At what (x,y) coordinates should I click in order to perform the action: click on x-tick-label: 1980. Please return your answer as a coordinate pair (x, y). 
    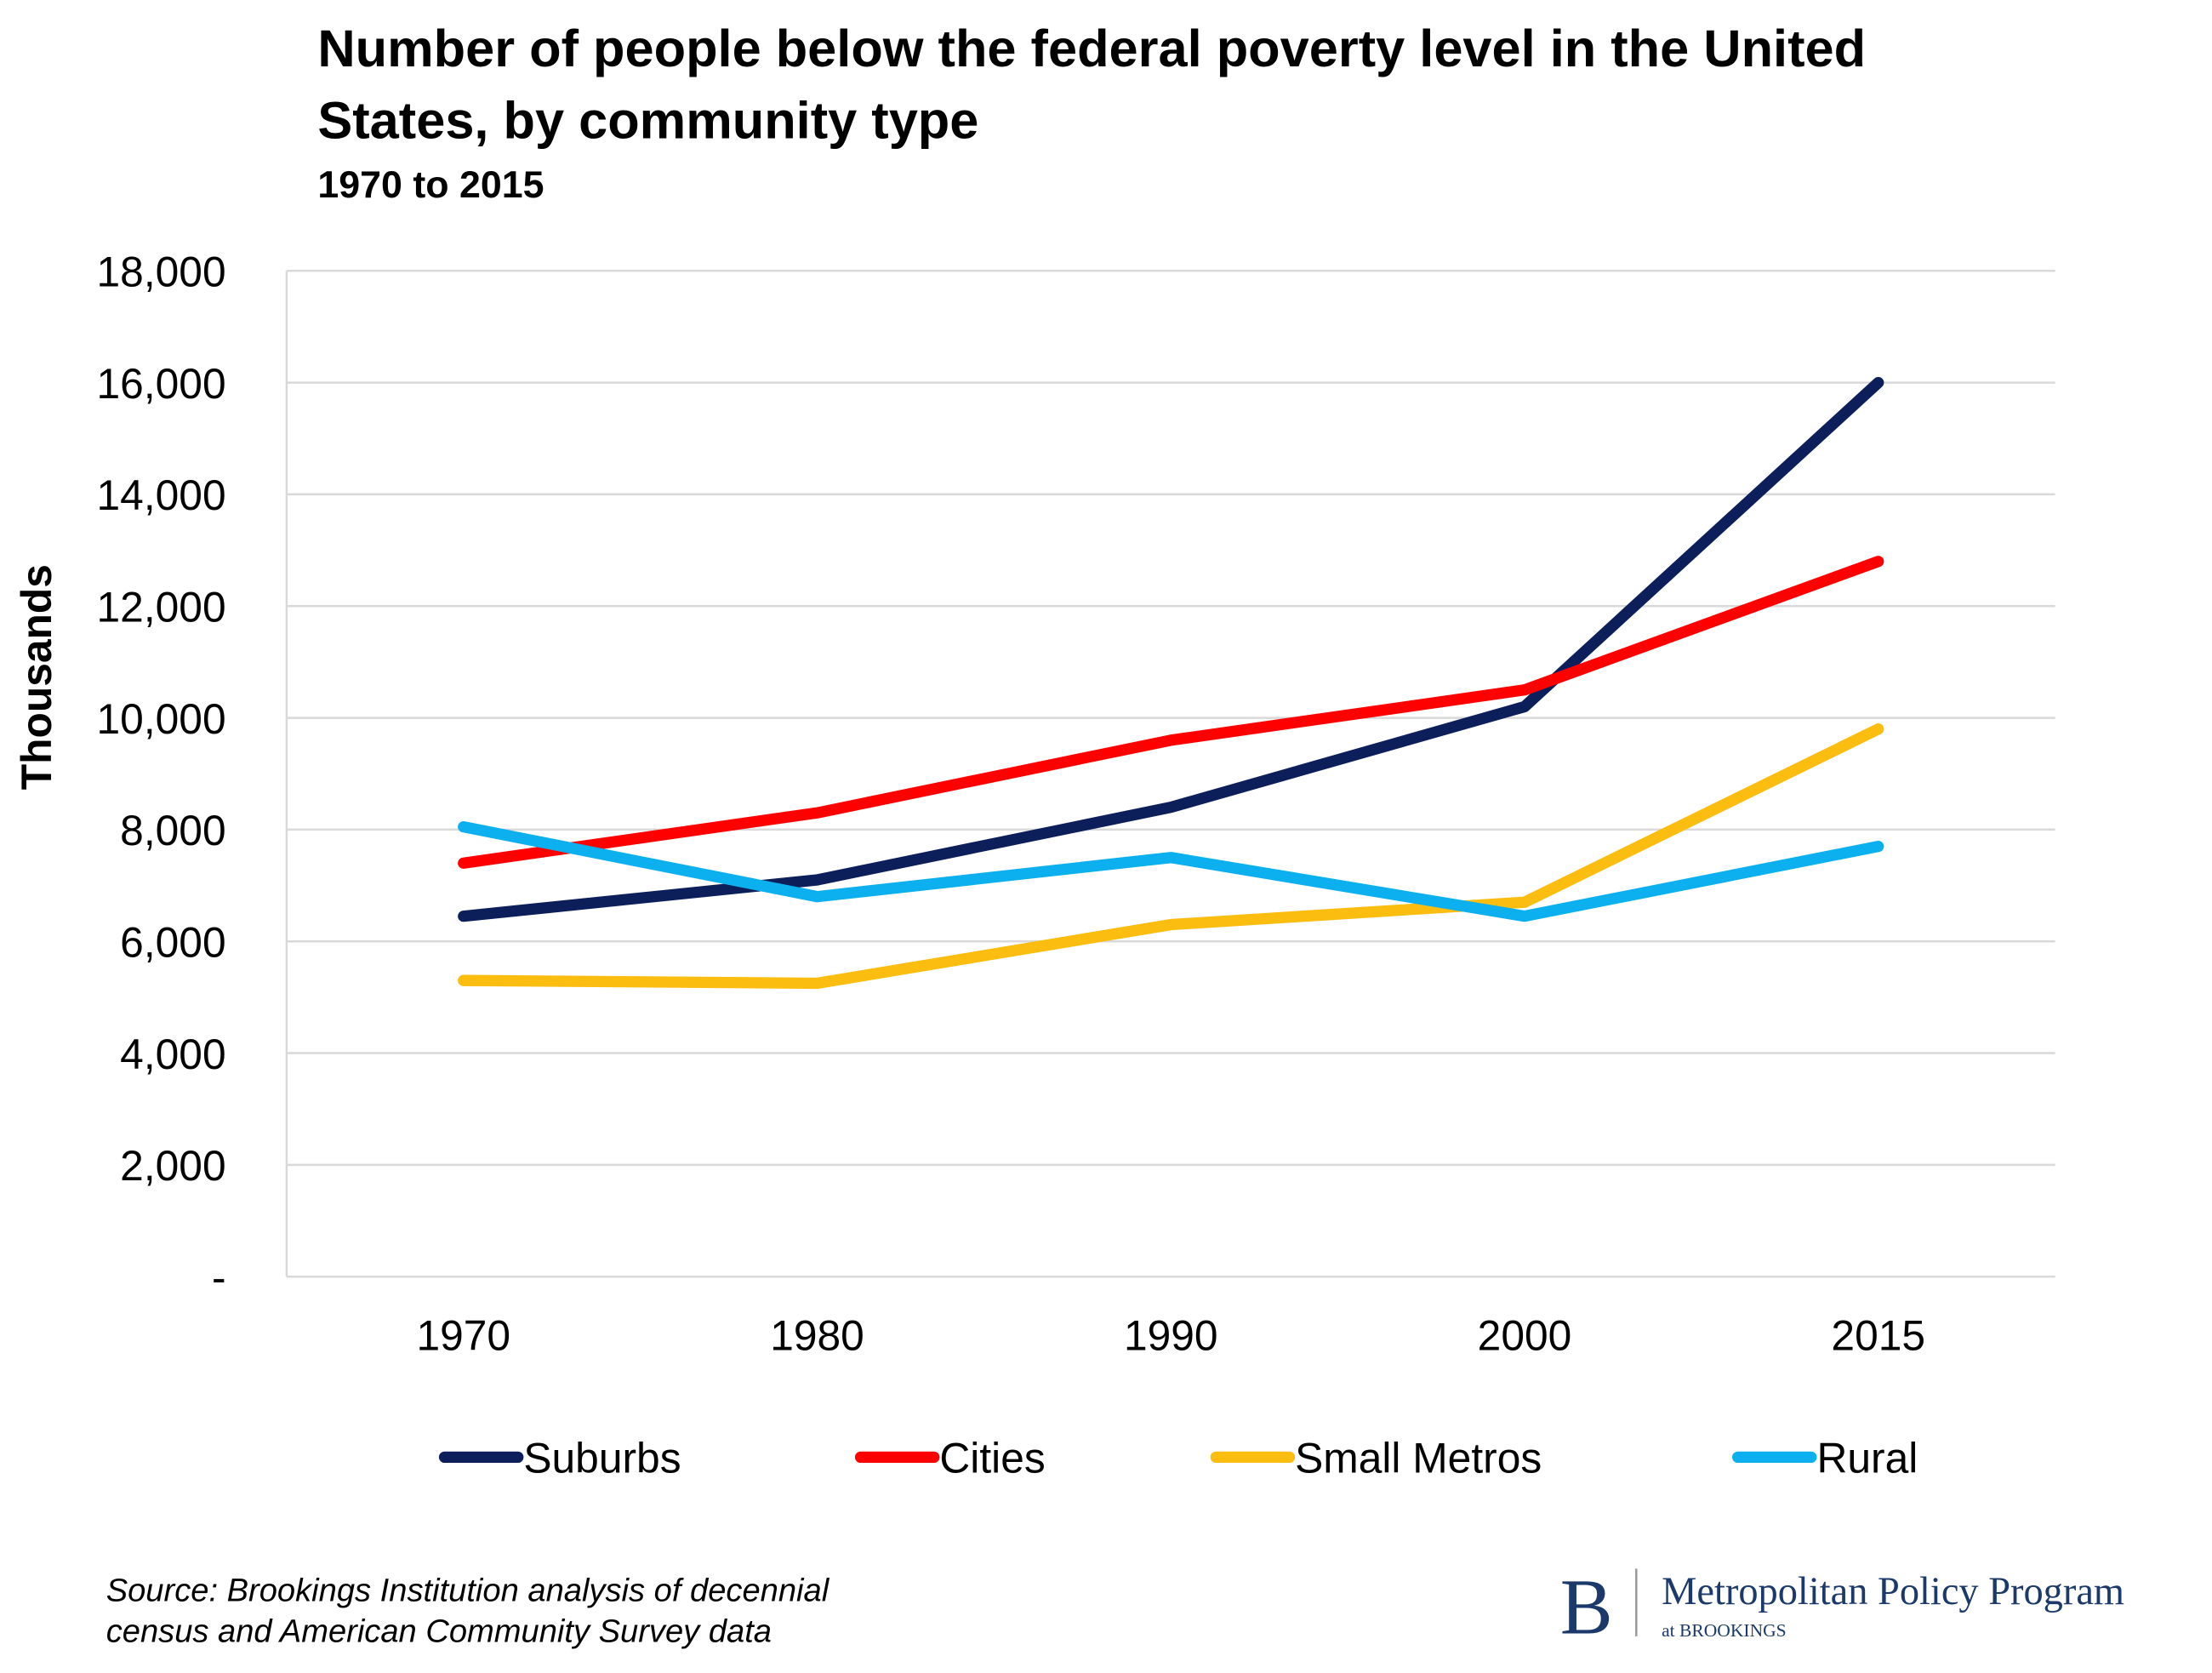
    Looking at the image, I should click on (817, 1335).